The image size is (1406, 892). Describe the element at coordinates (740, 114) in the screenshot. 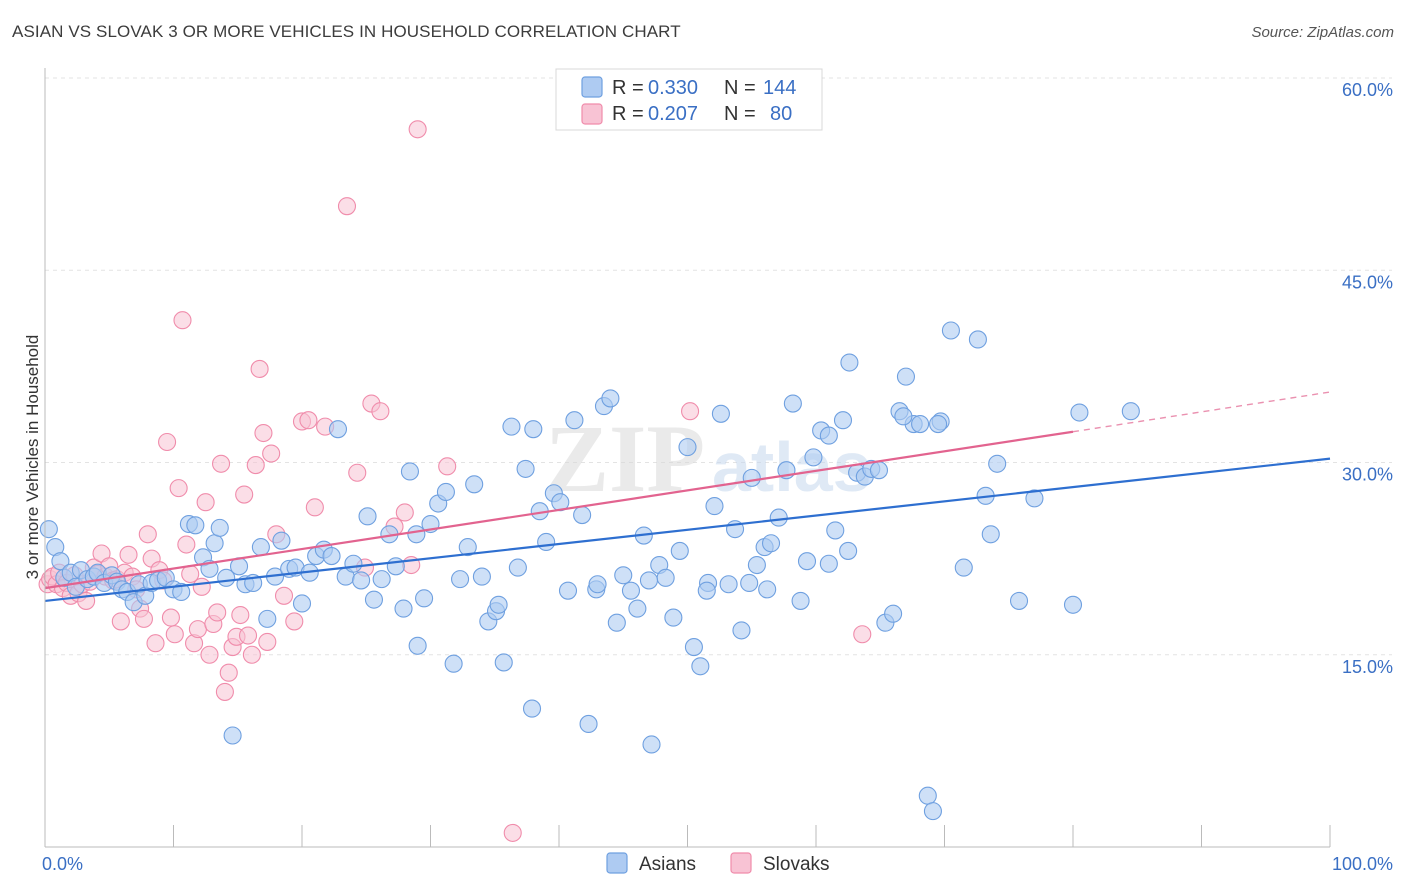

I see `legend-n-label-slovak: N =` at that location.